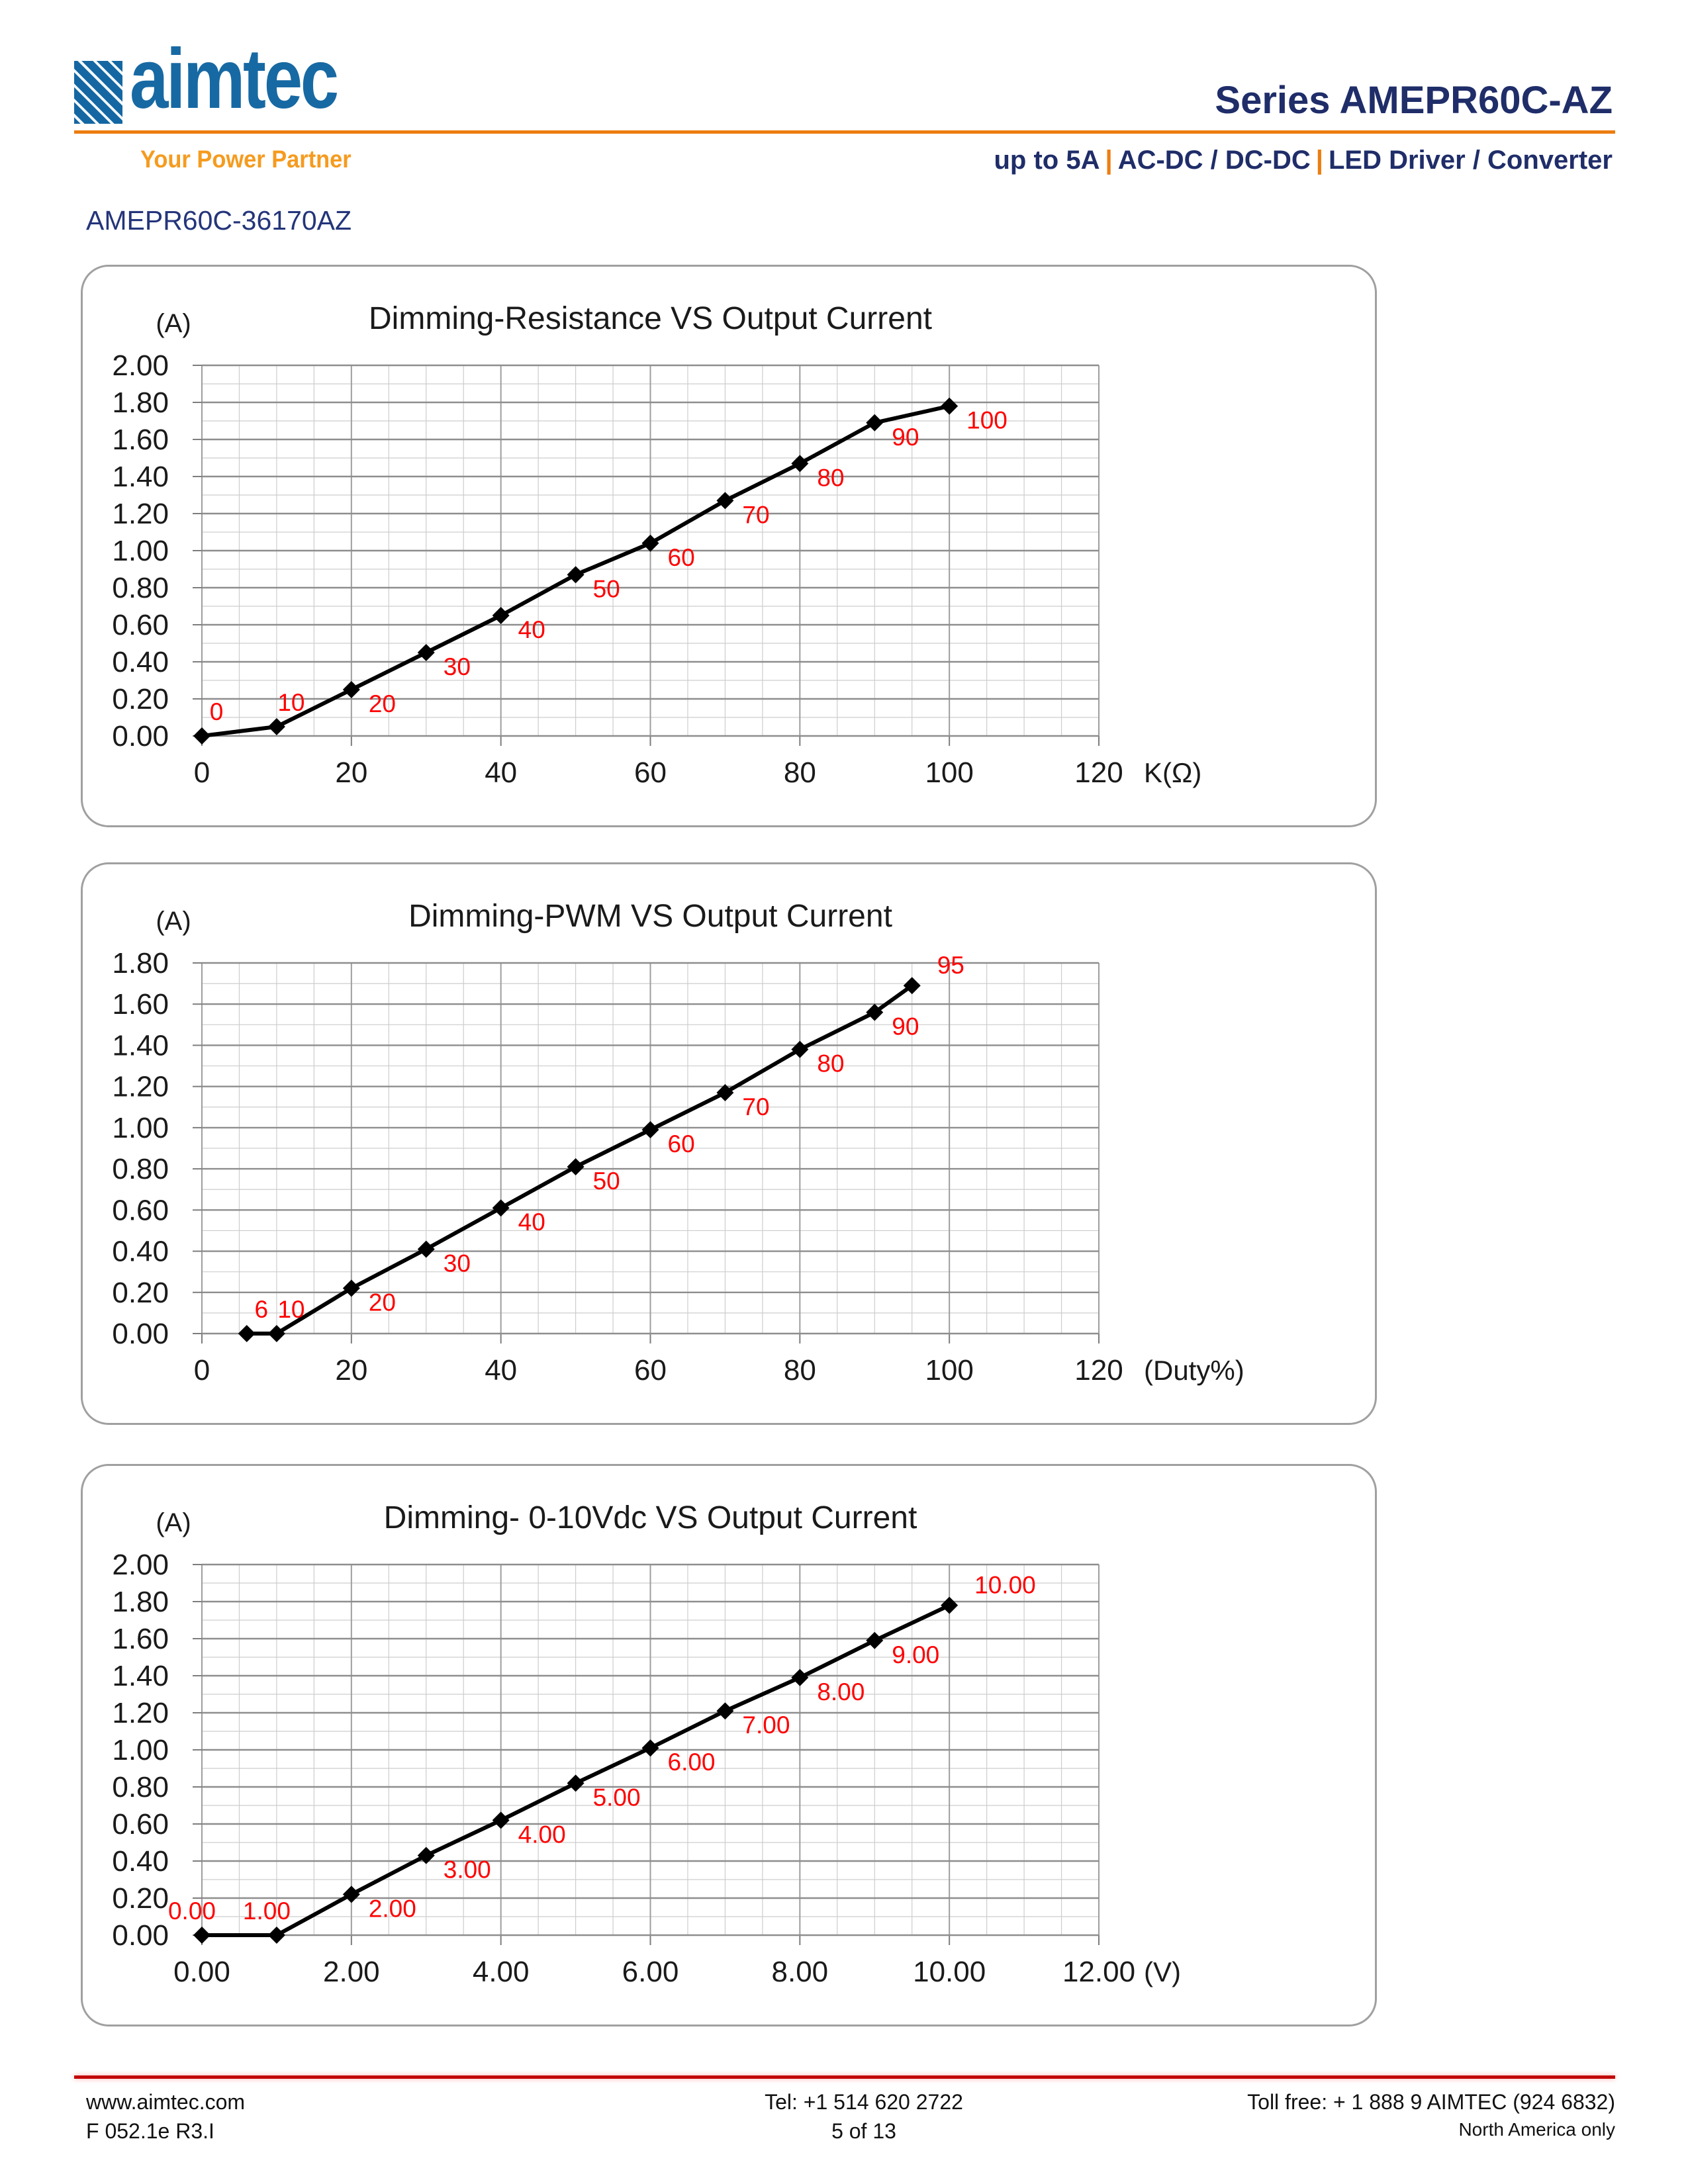 The image size is (1688, 2184). What do you see at coordinates (650, 916) in the screenshot?
I see `svg-text: Dimming-PWM VS Output Current` at bounding box center [650, 916].